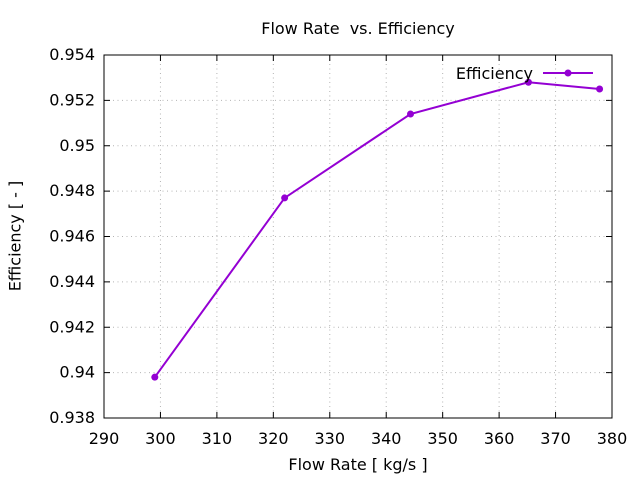 The width and height of the screenshot is (640, 480). I want to click on y-tick-label: 0.952, so click(72, 99).